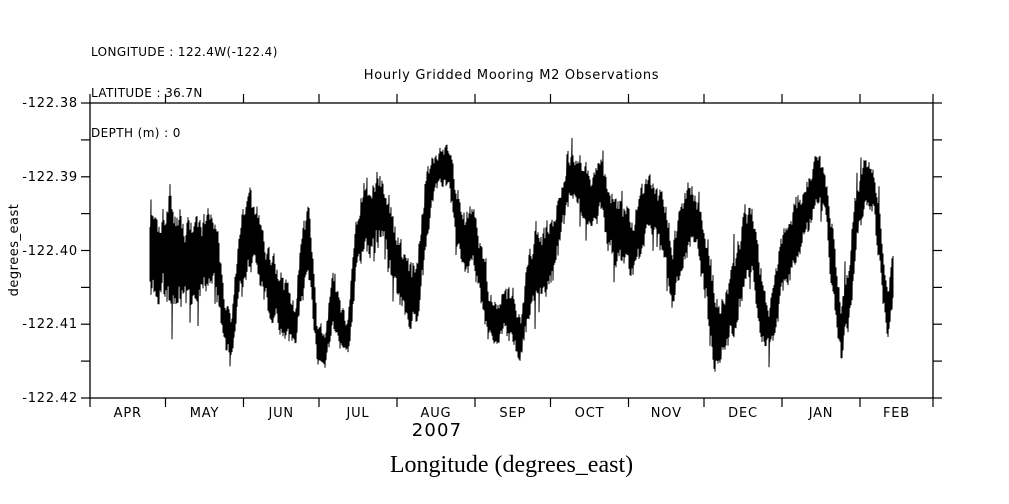 Image resolution: width=1009 pixels, height=504 pixels. I want to click on x-tick-label-month: FEB, so click(896, 413).